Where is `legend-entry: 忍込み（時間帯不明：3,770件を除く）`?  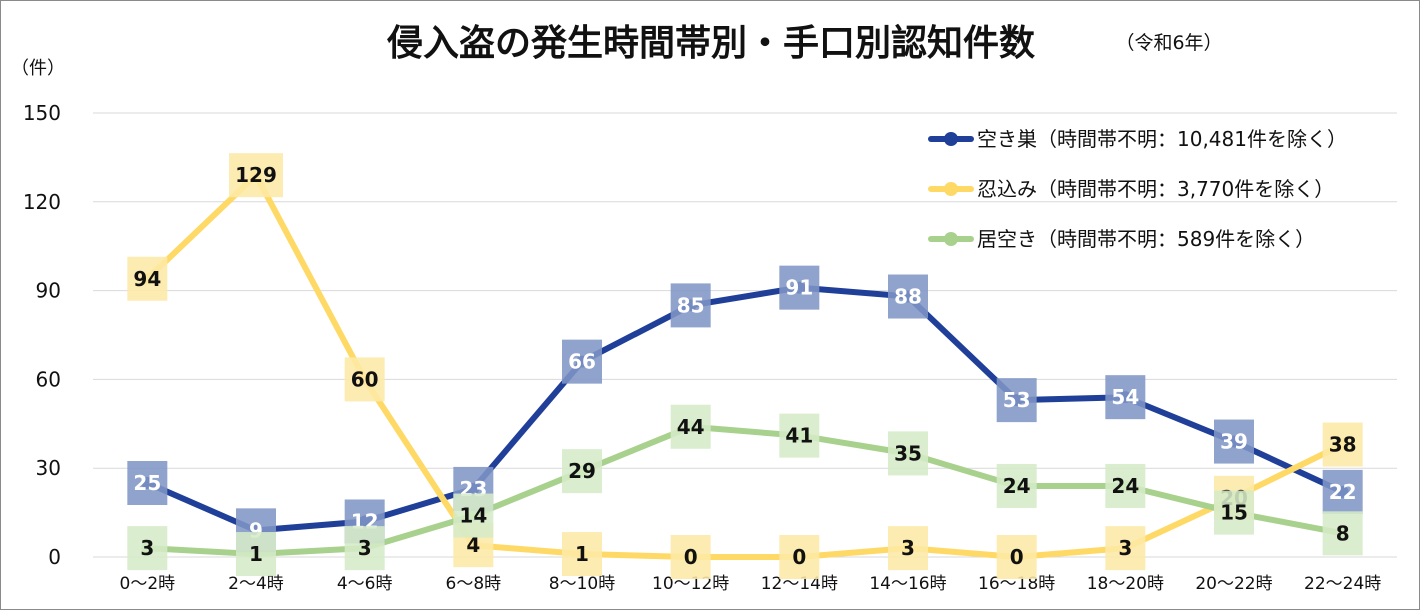
legend-entry: 忍込み（時間帯不明：3,770件を除く） is located at coordinates (1155, 189).